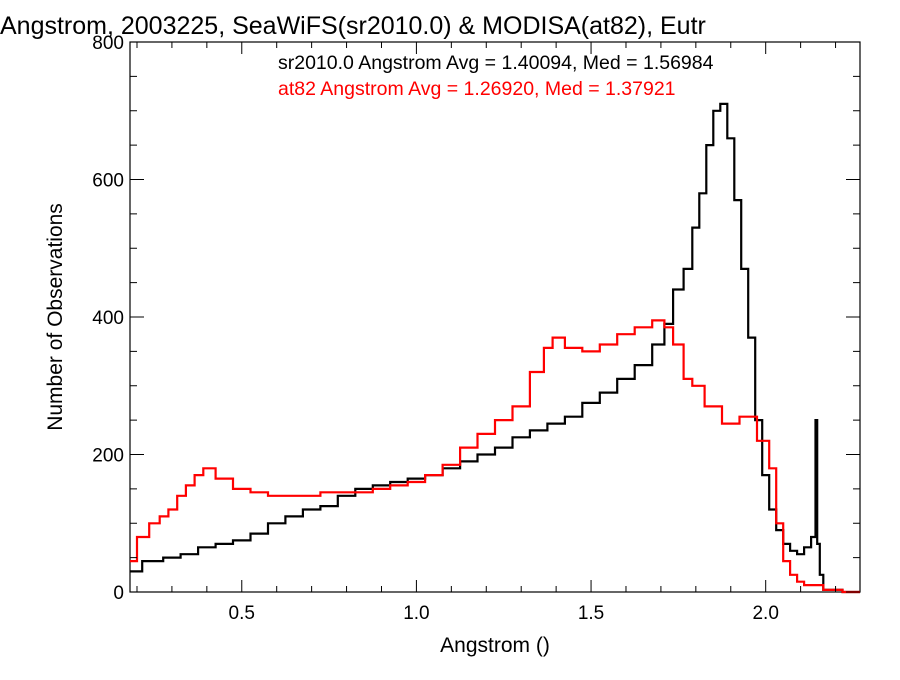 The image size is (900, 680). I want to click on y-tick-label: 0, so click(118, 593).